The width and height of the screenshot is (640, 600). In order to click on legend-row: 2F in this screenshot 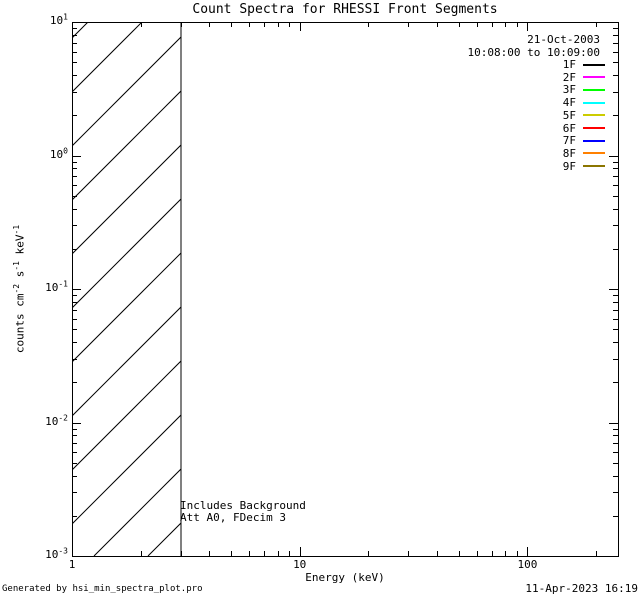, I will do `click(584, 77)`.